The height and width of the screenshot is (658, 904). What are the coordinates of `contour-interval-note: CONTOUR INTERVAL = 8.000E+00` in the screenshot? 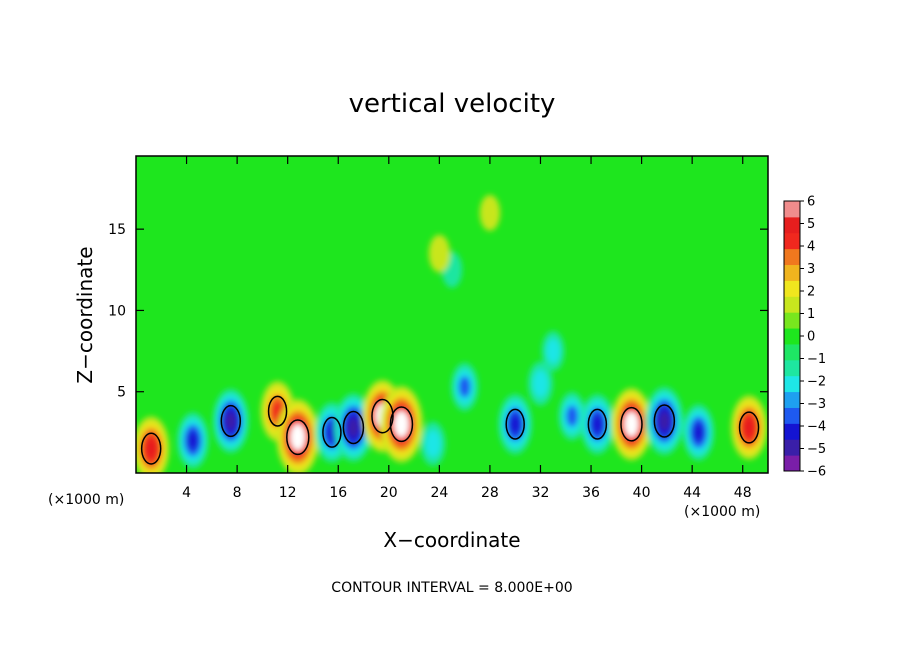 It's located at (451, 588).